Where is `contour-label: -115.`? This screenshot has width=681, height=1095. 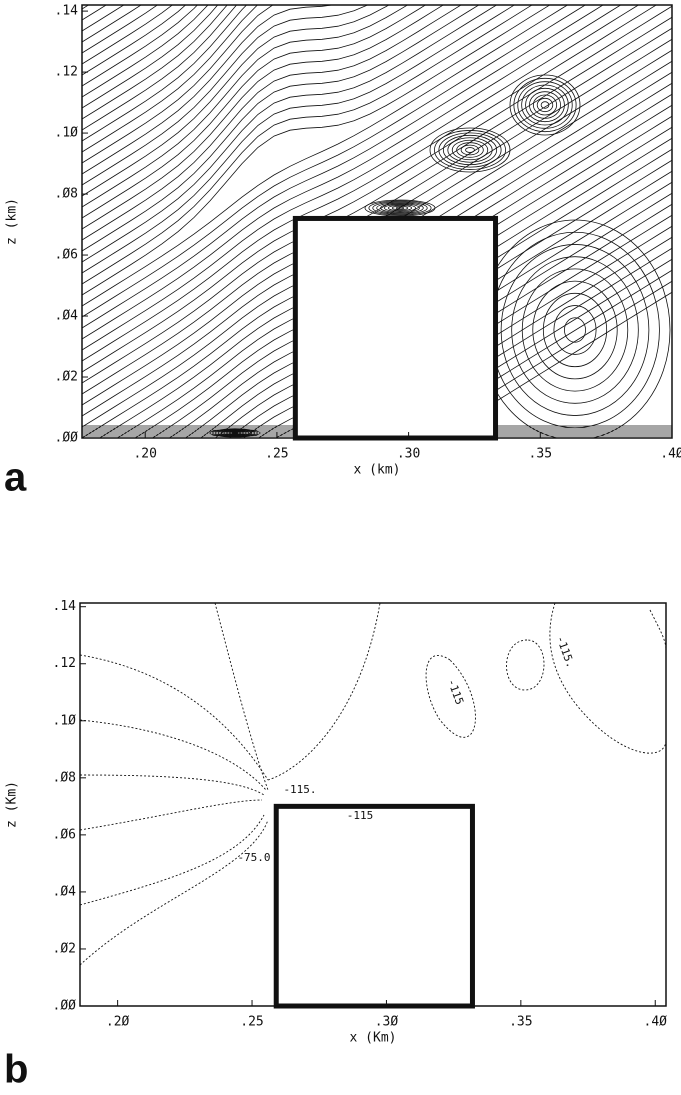 contour-label: -115. is located at coordinates (299, 789).